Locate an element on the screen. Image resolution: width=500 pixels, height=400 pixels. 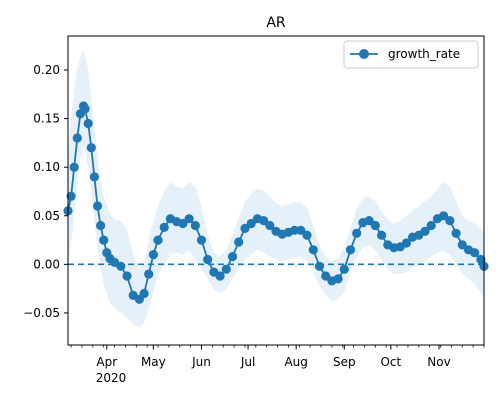
x-year-label: 2020 is located at coordinates (111, 378).